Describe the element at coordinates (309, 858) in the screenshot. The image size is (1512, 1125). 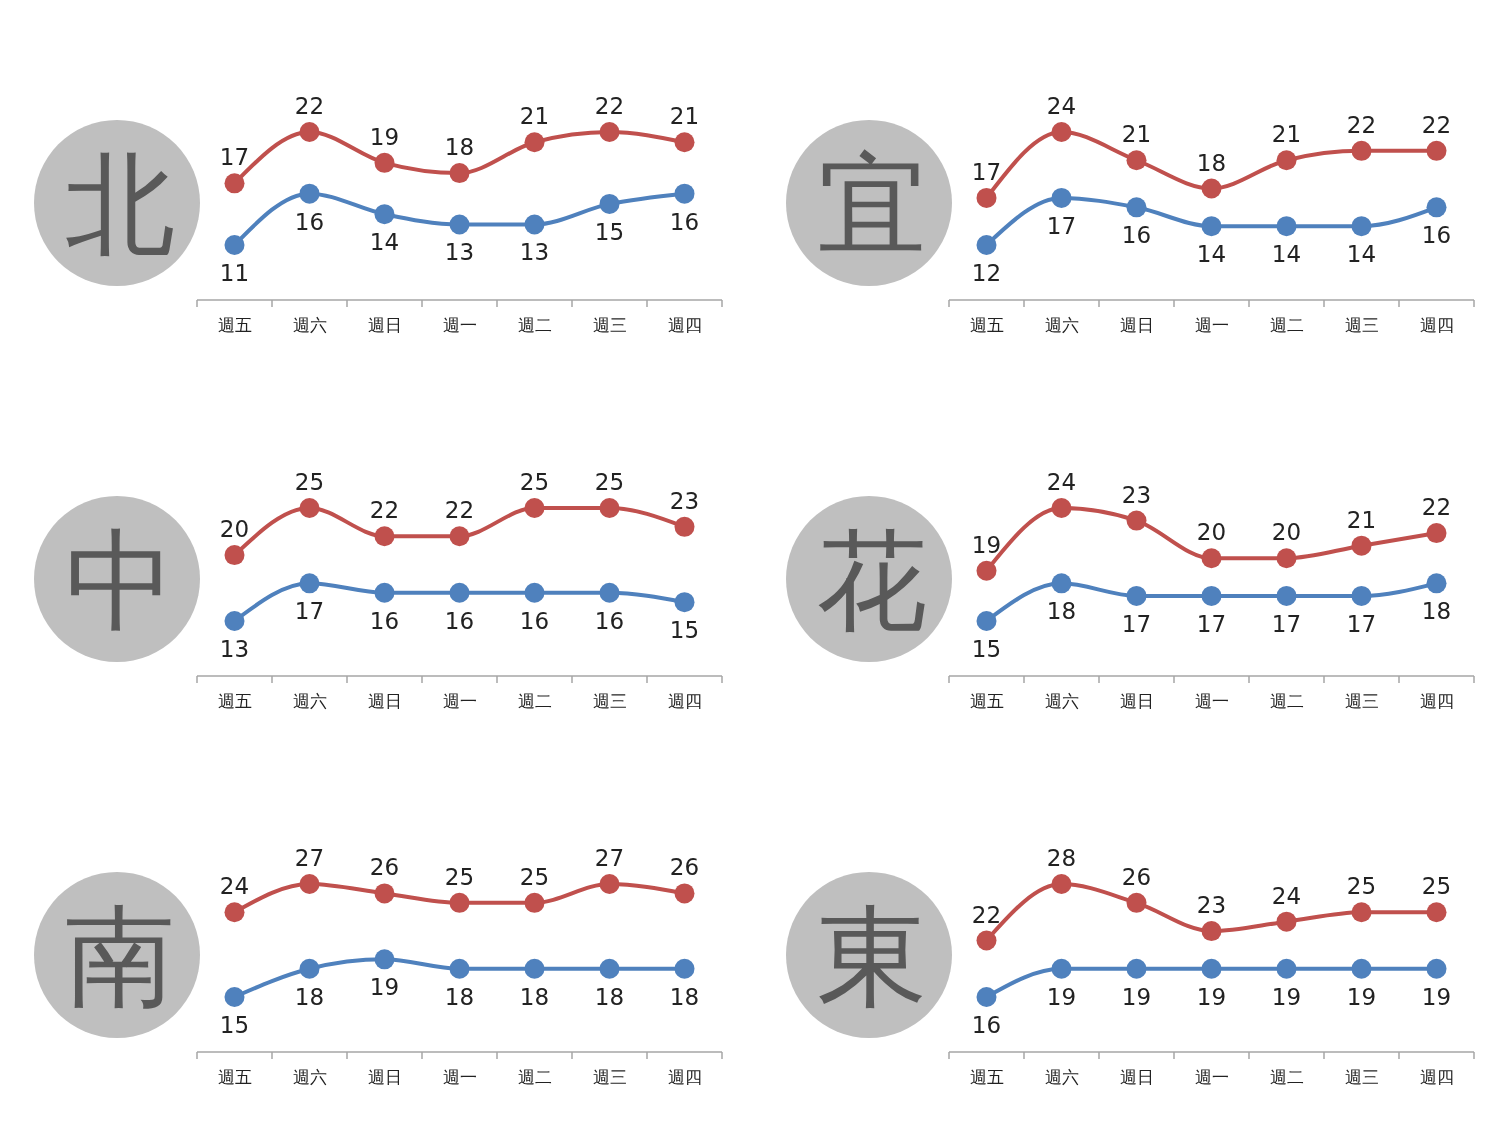
I see `data-label: 27` at that location.